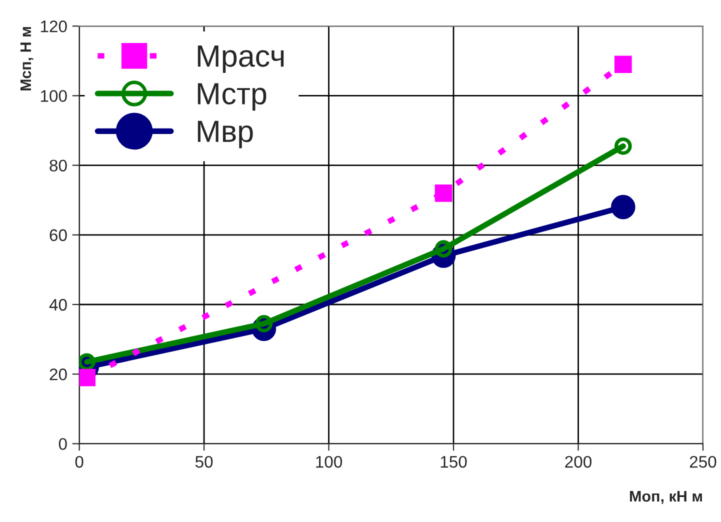  What do you see at coordinates (241, 59) in the screenshot?
I see `legend-label: Мрасч` at bounding box center [241, 59].